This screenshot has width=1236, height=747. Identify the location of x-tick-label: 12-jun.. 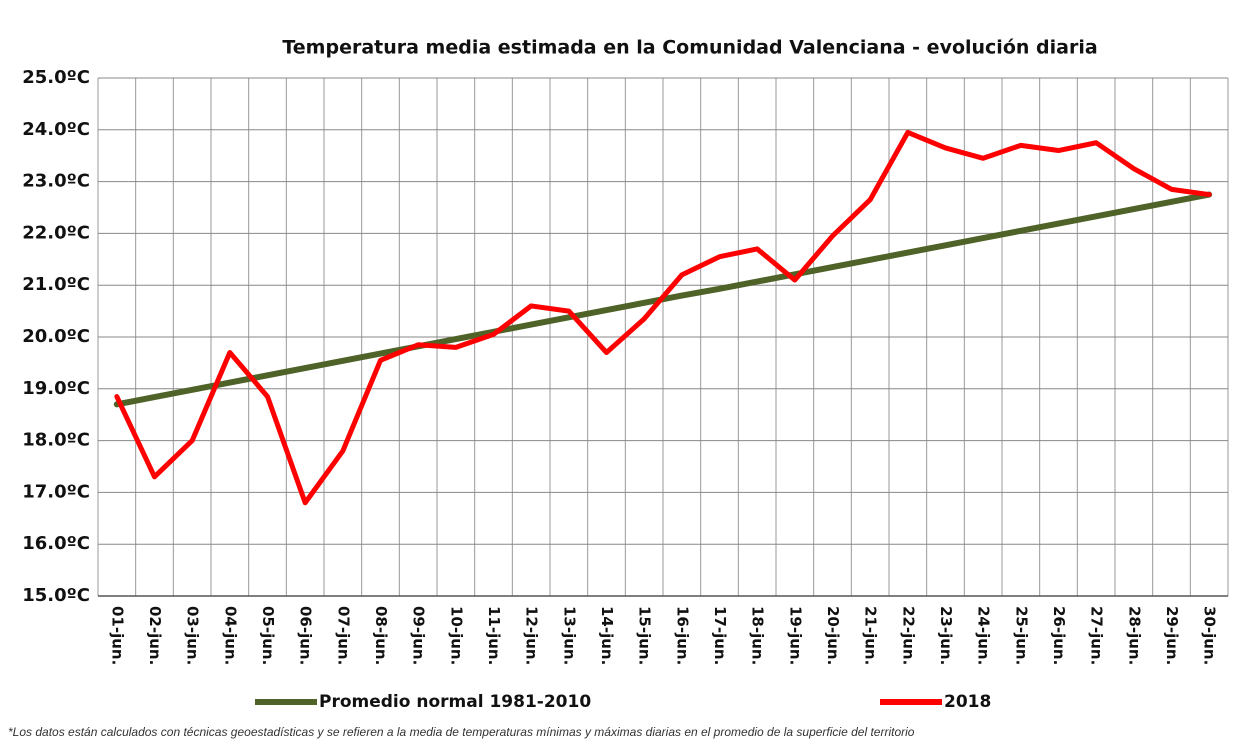
(532, 635).